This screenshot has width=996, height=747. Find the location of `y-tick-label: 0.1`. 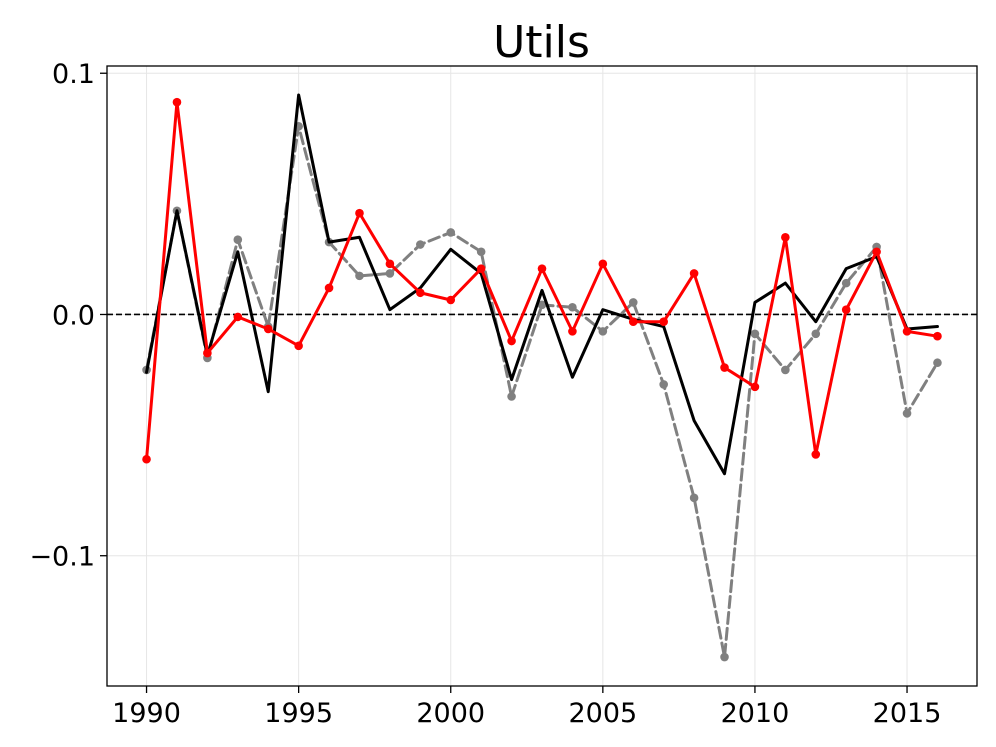

y-tick-label: 0.1 is located at coordinates (73, 74).